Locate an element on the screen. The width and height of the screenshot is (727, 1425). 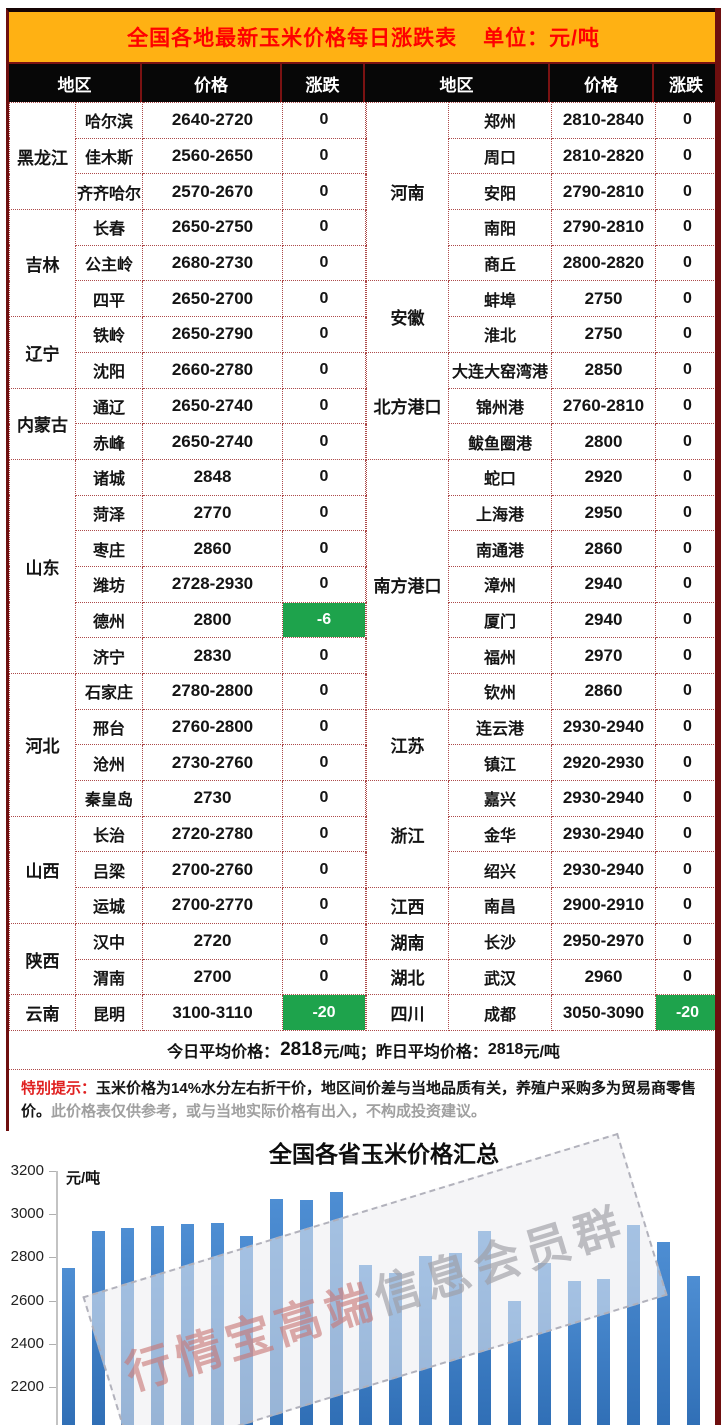
province-cell: 江西 is located at coordinates (407, 905).